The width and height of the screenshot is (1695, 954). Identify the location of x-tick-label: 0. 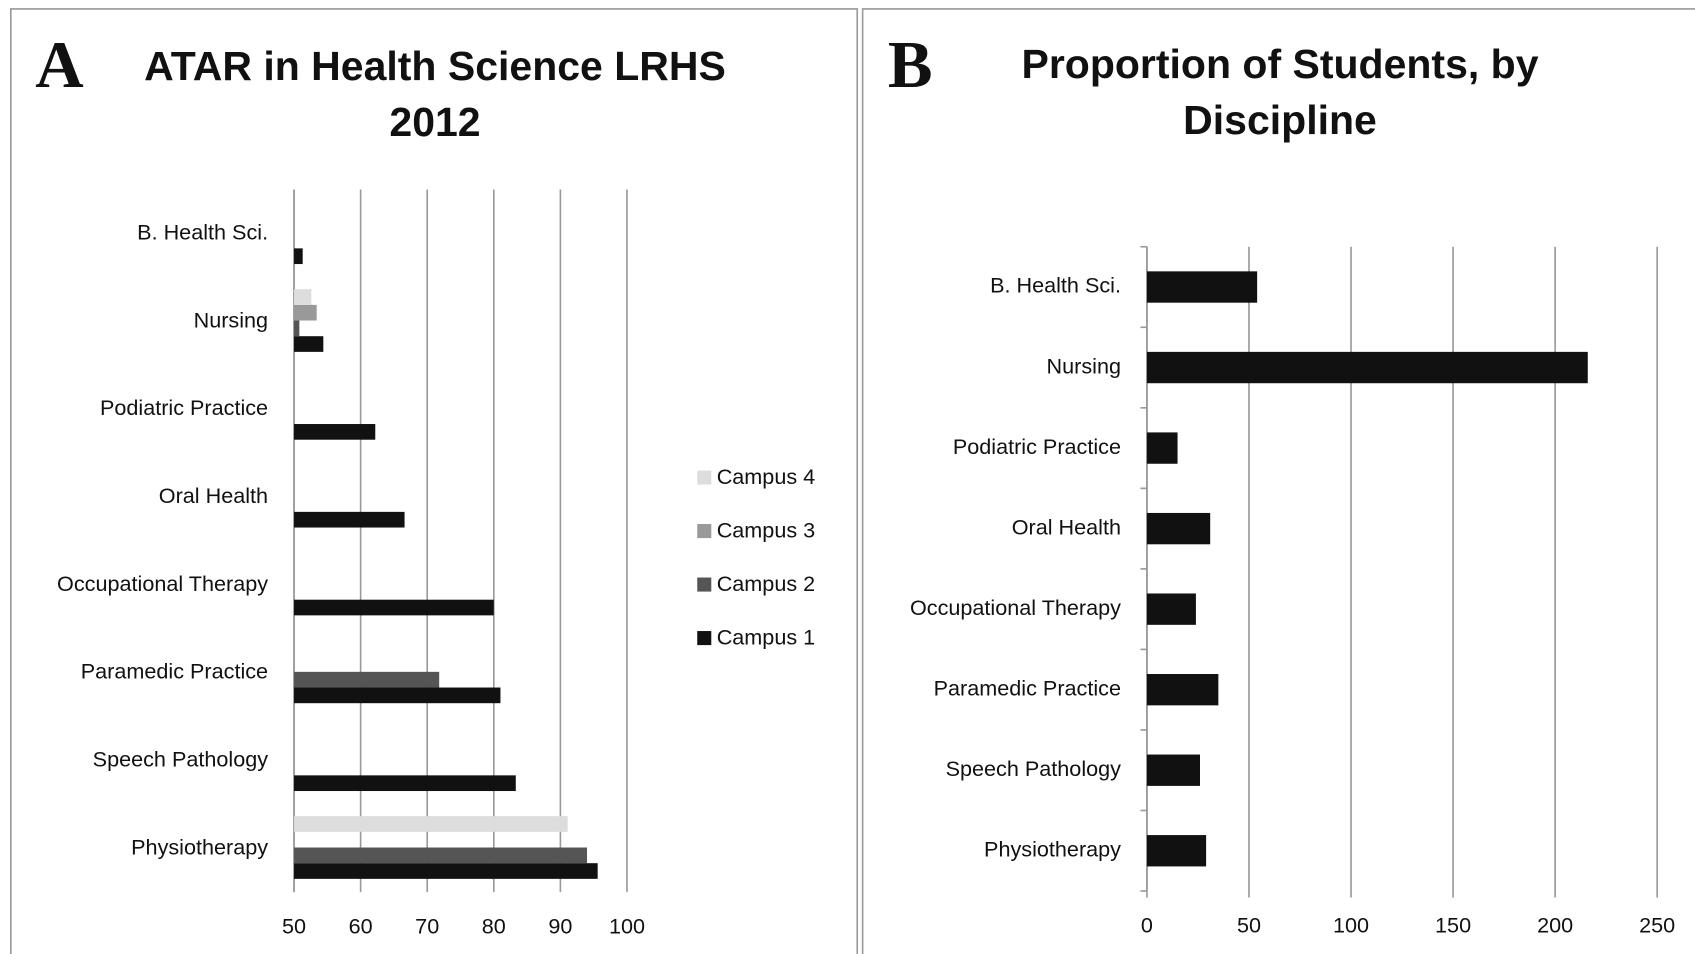
(1147, 924).